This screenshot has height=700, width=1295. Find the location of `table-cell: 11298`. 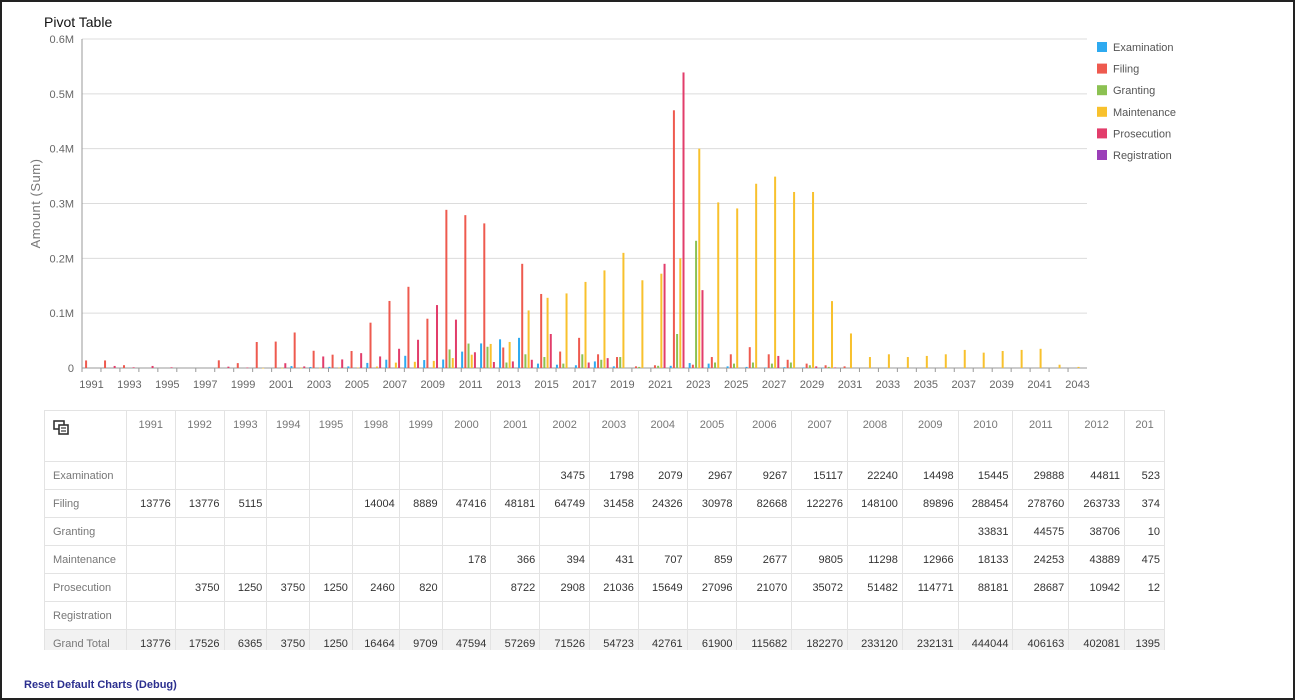

table-cell: 11298 is located at coordinates (875, 559).